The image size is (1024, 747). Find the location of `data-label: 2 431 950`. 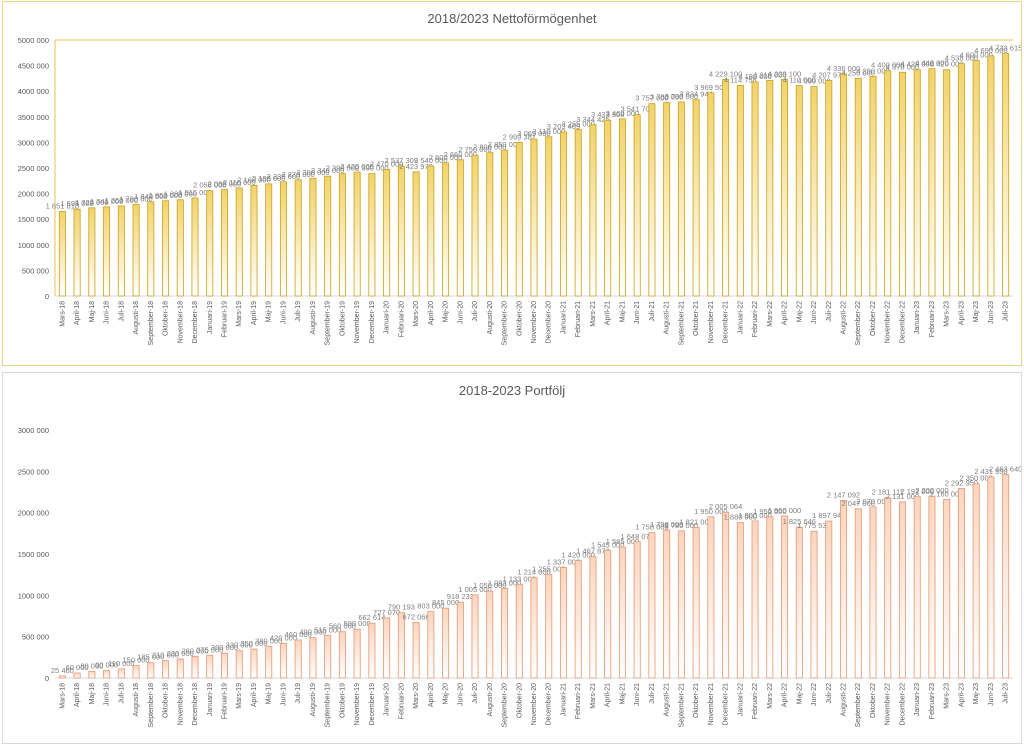

data-label: 2 431 950 is located at coordinates (990, 471).